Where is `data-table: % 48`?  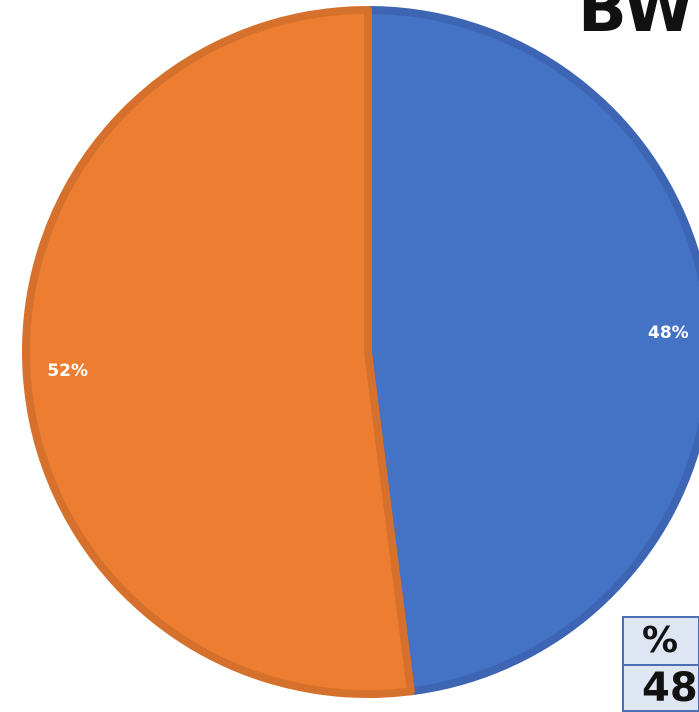 data-table: % 48 is located at coordinates (660, 664).